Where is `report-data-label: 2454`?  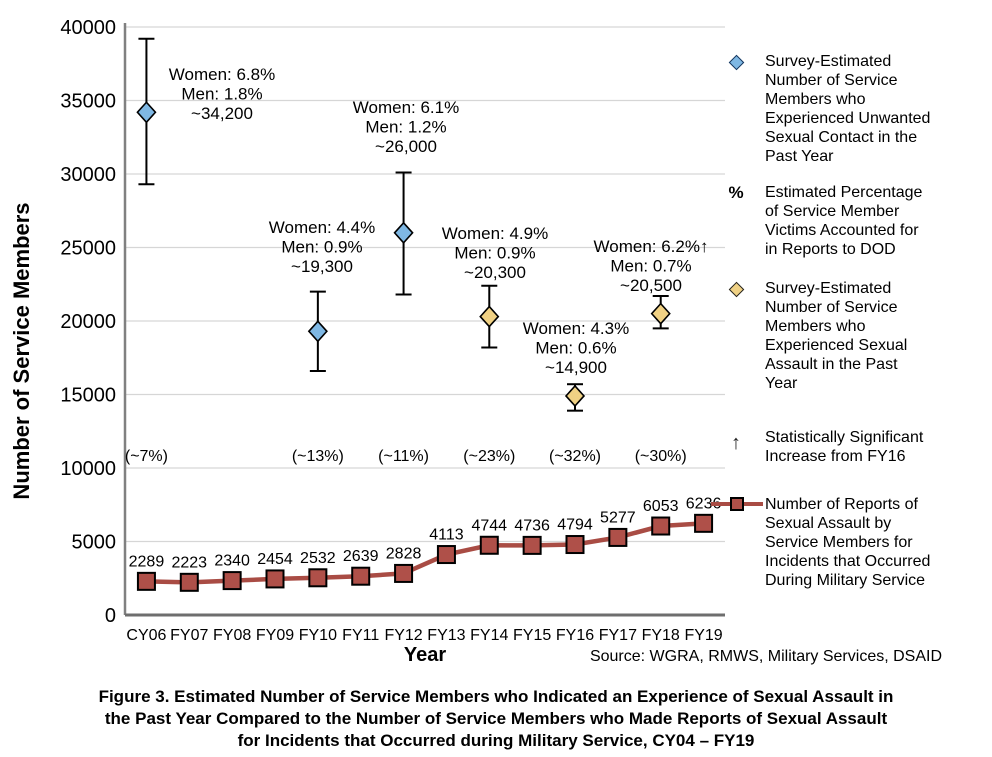
report-data-label: 2454 is located at coordinates (275, 559).